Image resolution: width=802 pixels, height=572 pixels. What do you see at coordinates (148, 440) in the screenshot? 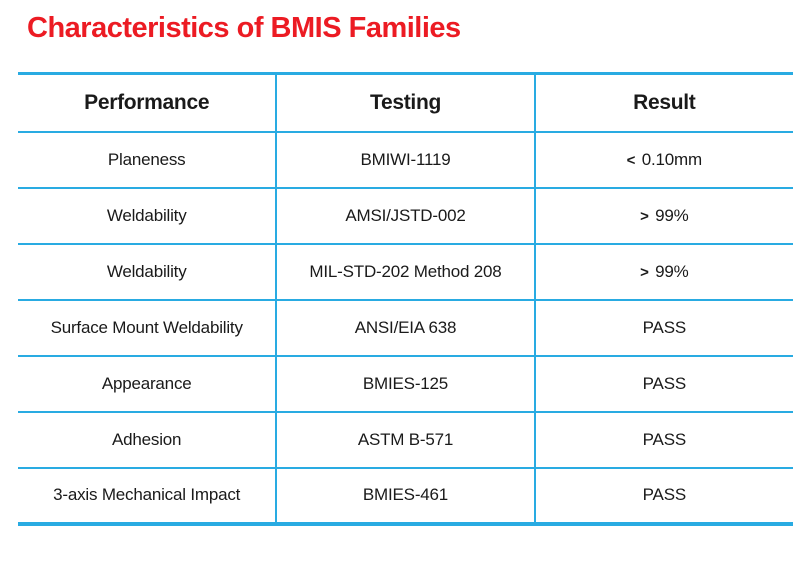
I see `performance-cell: Adhesion` at bounding box center [148, 440].